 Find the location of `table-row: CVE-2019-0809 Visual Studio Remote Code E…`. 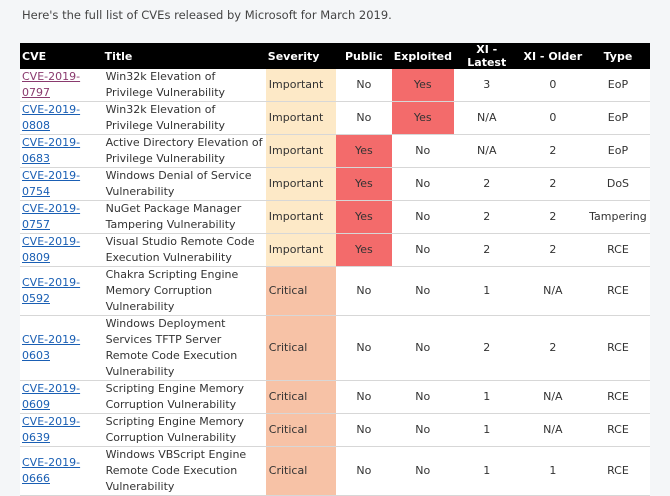

table-row: CVE-2019-0809 Visual Studio Remote Code E… is located at coordinates (335, 250).